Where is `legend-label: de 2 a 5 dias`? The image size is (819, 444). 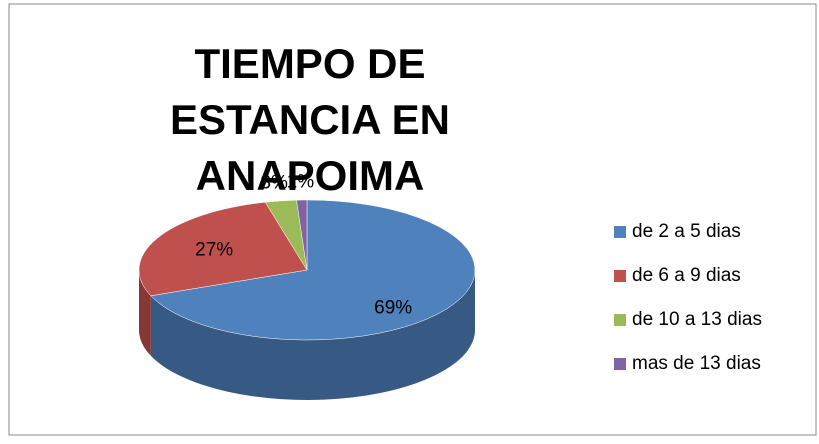
legend-label: de 2 a 5 dias is located at coordinates (686, 231).